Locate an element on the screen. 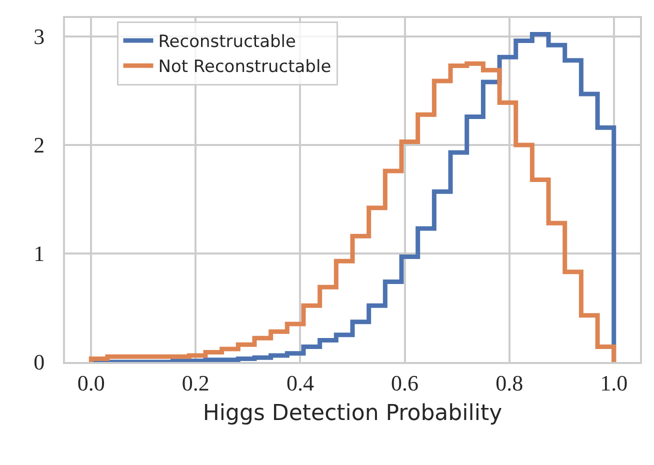 The image size is (654, 465). legend-label: Reconstructable is located at coordinates (227, 42).